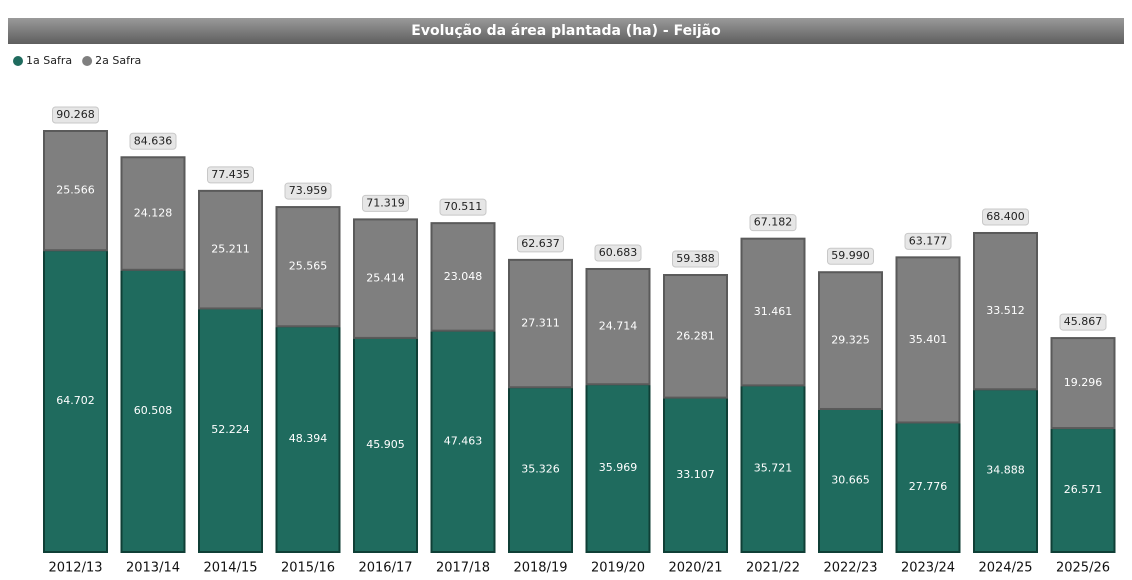 The image size is (1132, 580). I want to click on value-label: 24.128, so click(153, 213).